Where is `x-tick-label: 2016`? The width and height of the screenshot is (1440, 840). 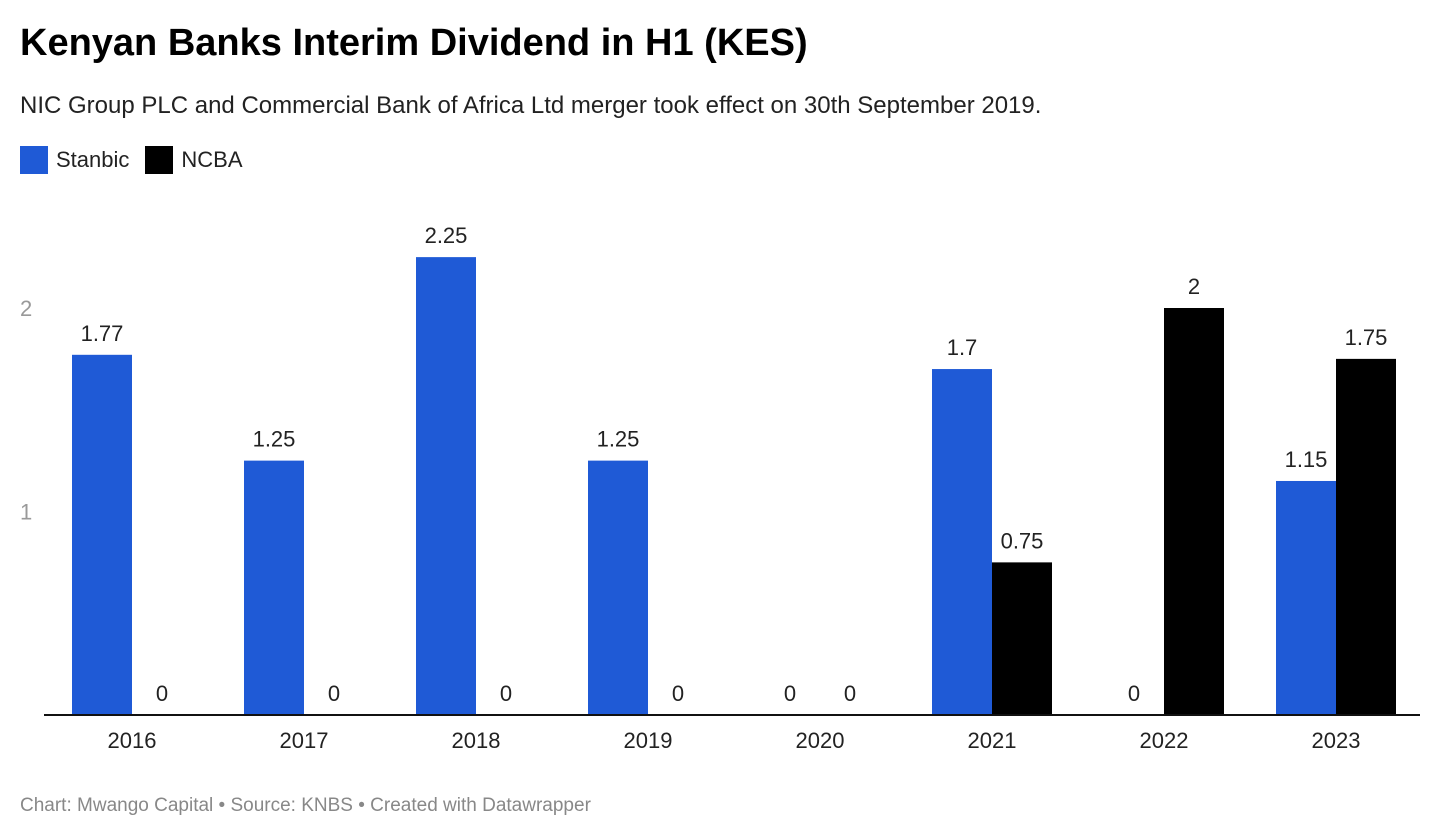
x-tick-label: 2016 is located at coordinates (132, 740).